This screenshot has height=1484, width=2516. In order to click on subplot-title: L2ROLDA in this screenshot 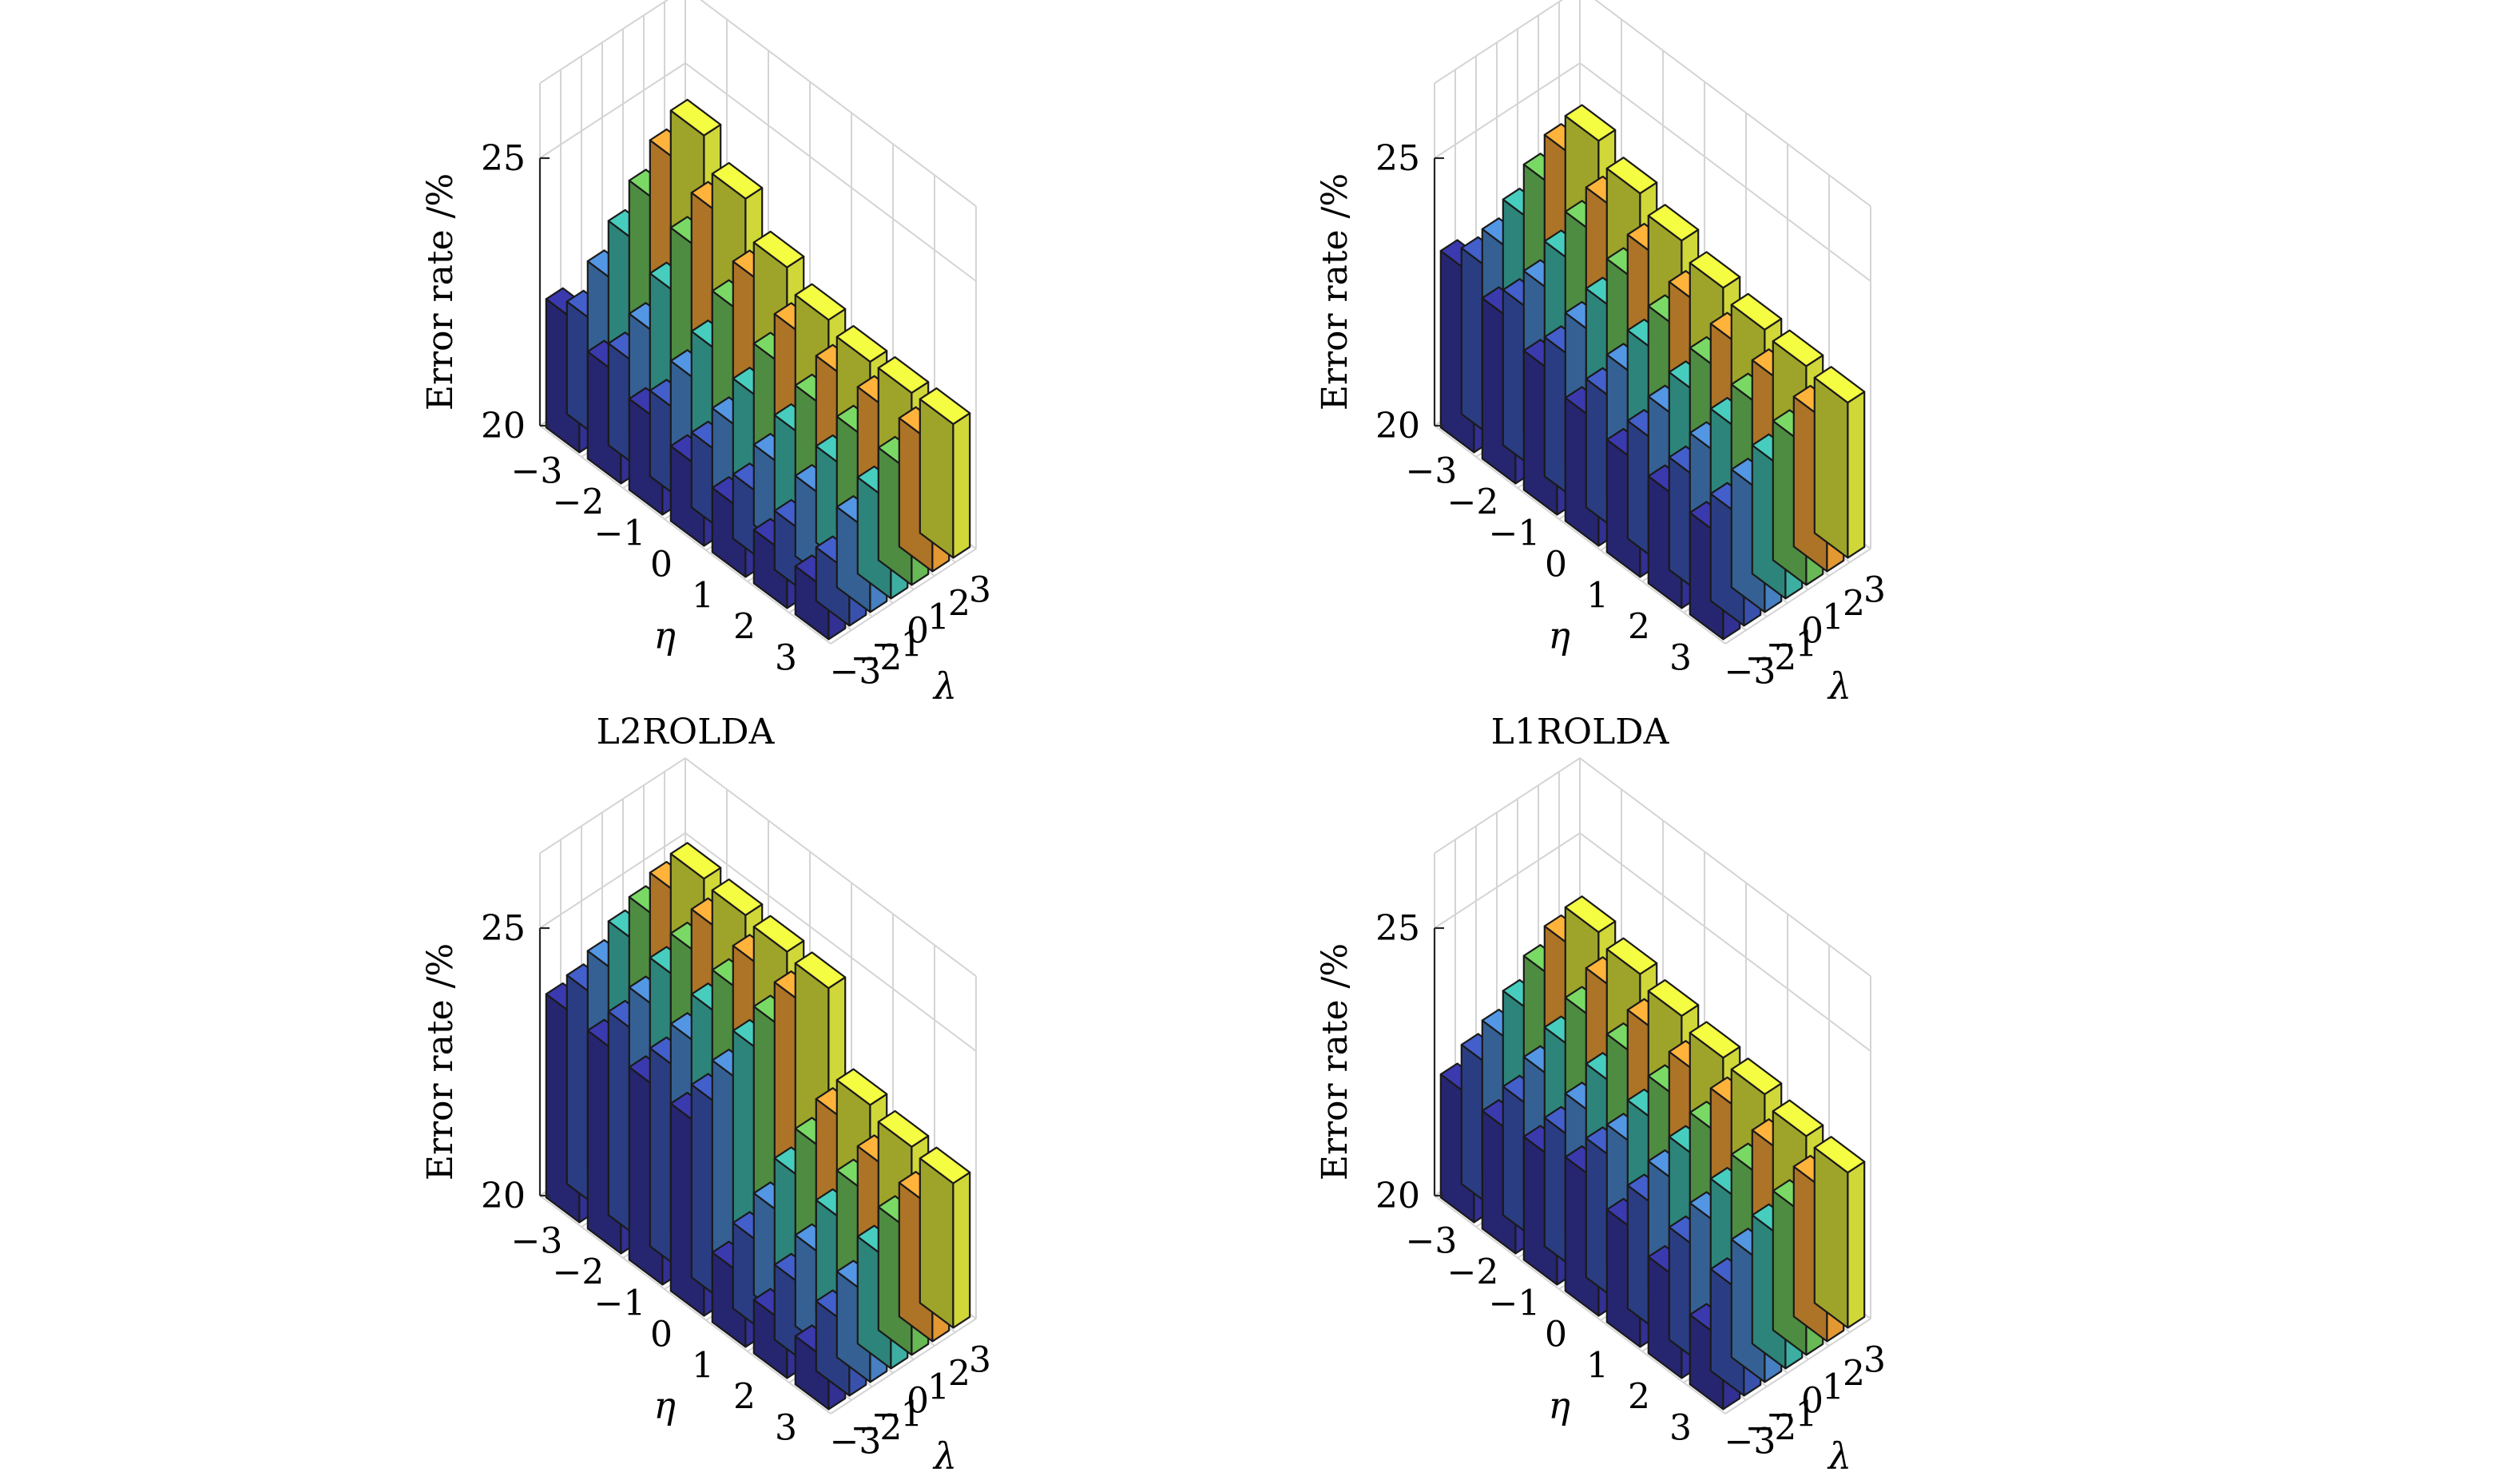, I will do `click(686, 732)`.